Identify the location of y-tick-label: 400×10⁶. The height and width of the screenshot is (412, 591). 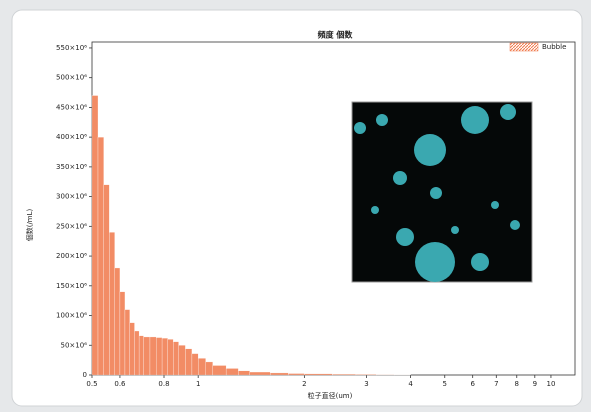
(71, 137).